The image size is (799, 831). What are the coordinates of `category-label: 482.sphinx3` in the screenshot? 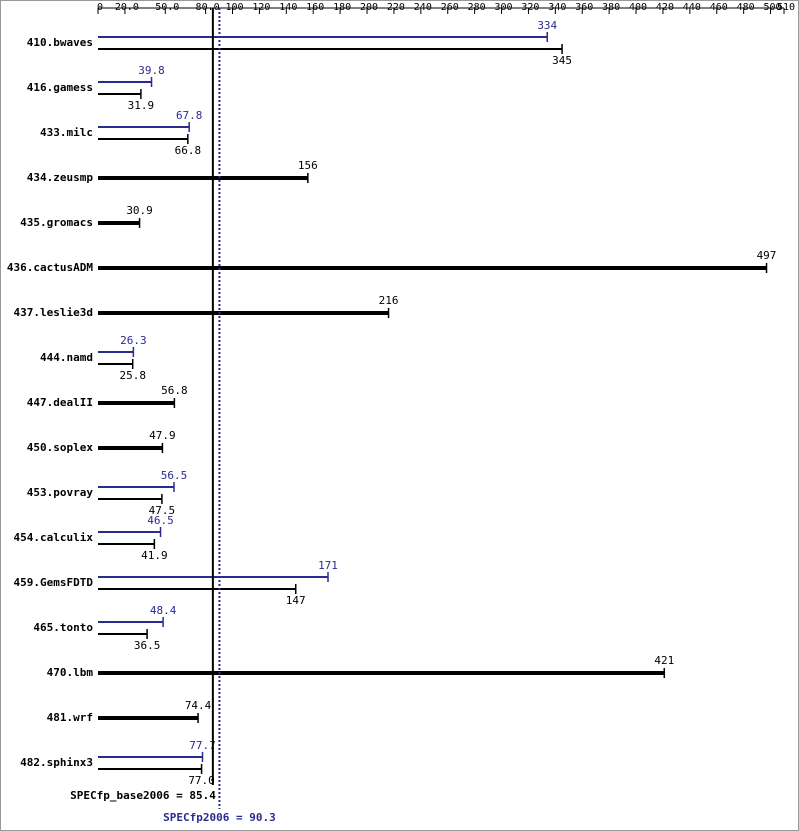 It's located at (56, 762).